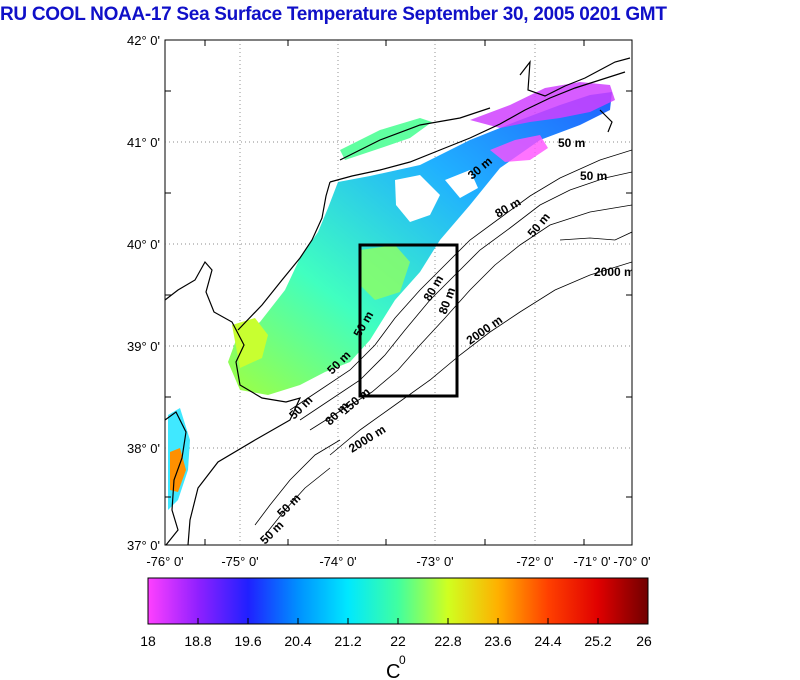 Image resolution: width=800 pixels, height=680 pixels. I want to click on lat-tick-label: 37° 0', so click(143, 545).